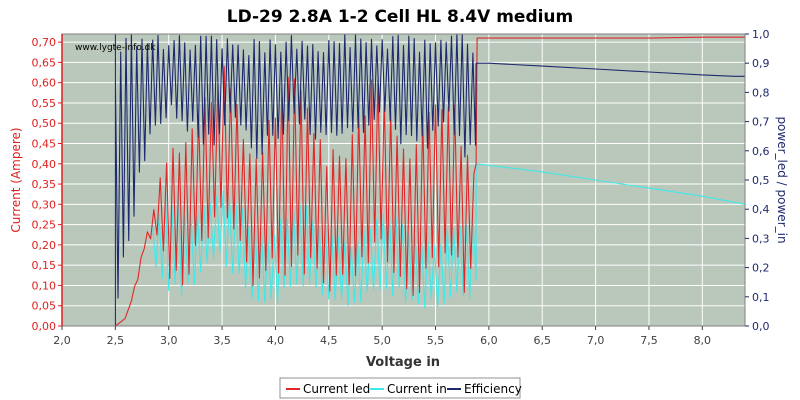  I want to click on x-tick-label-3: 3,5, so click(222, 340).